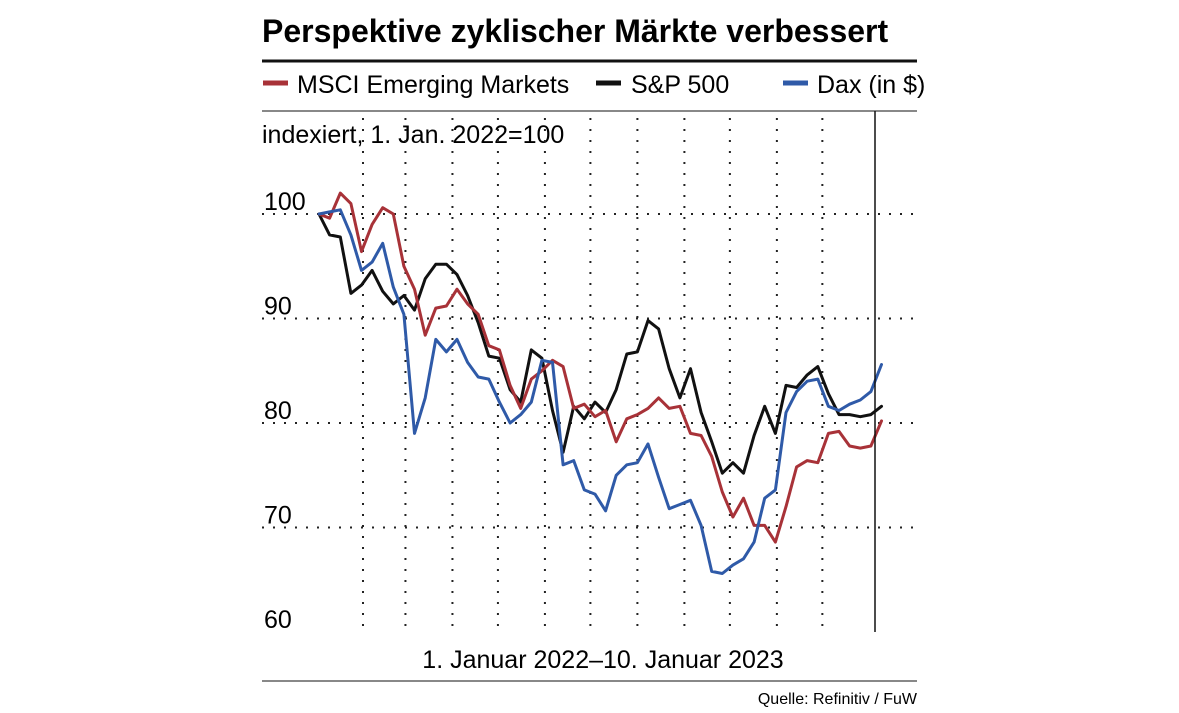 Image resolution: width=1179 pixels, height=713 pixels. I want to click on y-tick-label-90: 90, so click(278, 307).